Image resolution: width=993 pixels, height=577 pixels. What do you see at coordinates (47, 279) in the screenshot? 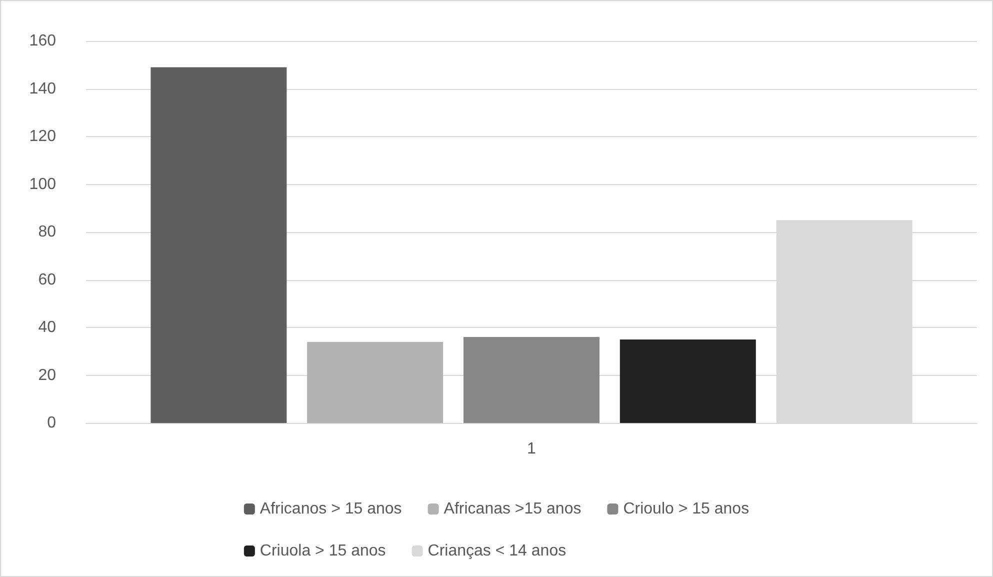
I see `y-tick-label: 60` at bounding box center [47, 279].